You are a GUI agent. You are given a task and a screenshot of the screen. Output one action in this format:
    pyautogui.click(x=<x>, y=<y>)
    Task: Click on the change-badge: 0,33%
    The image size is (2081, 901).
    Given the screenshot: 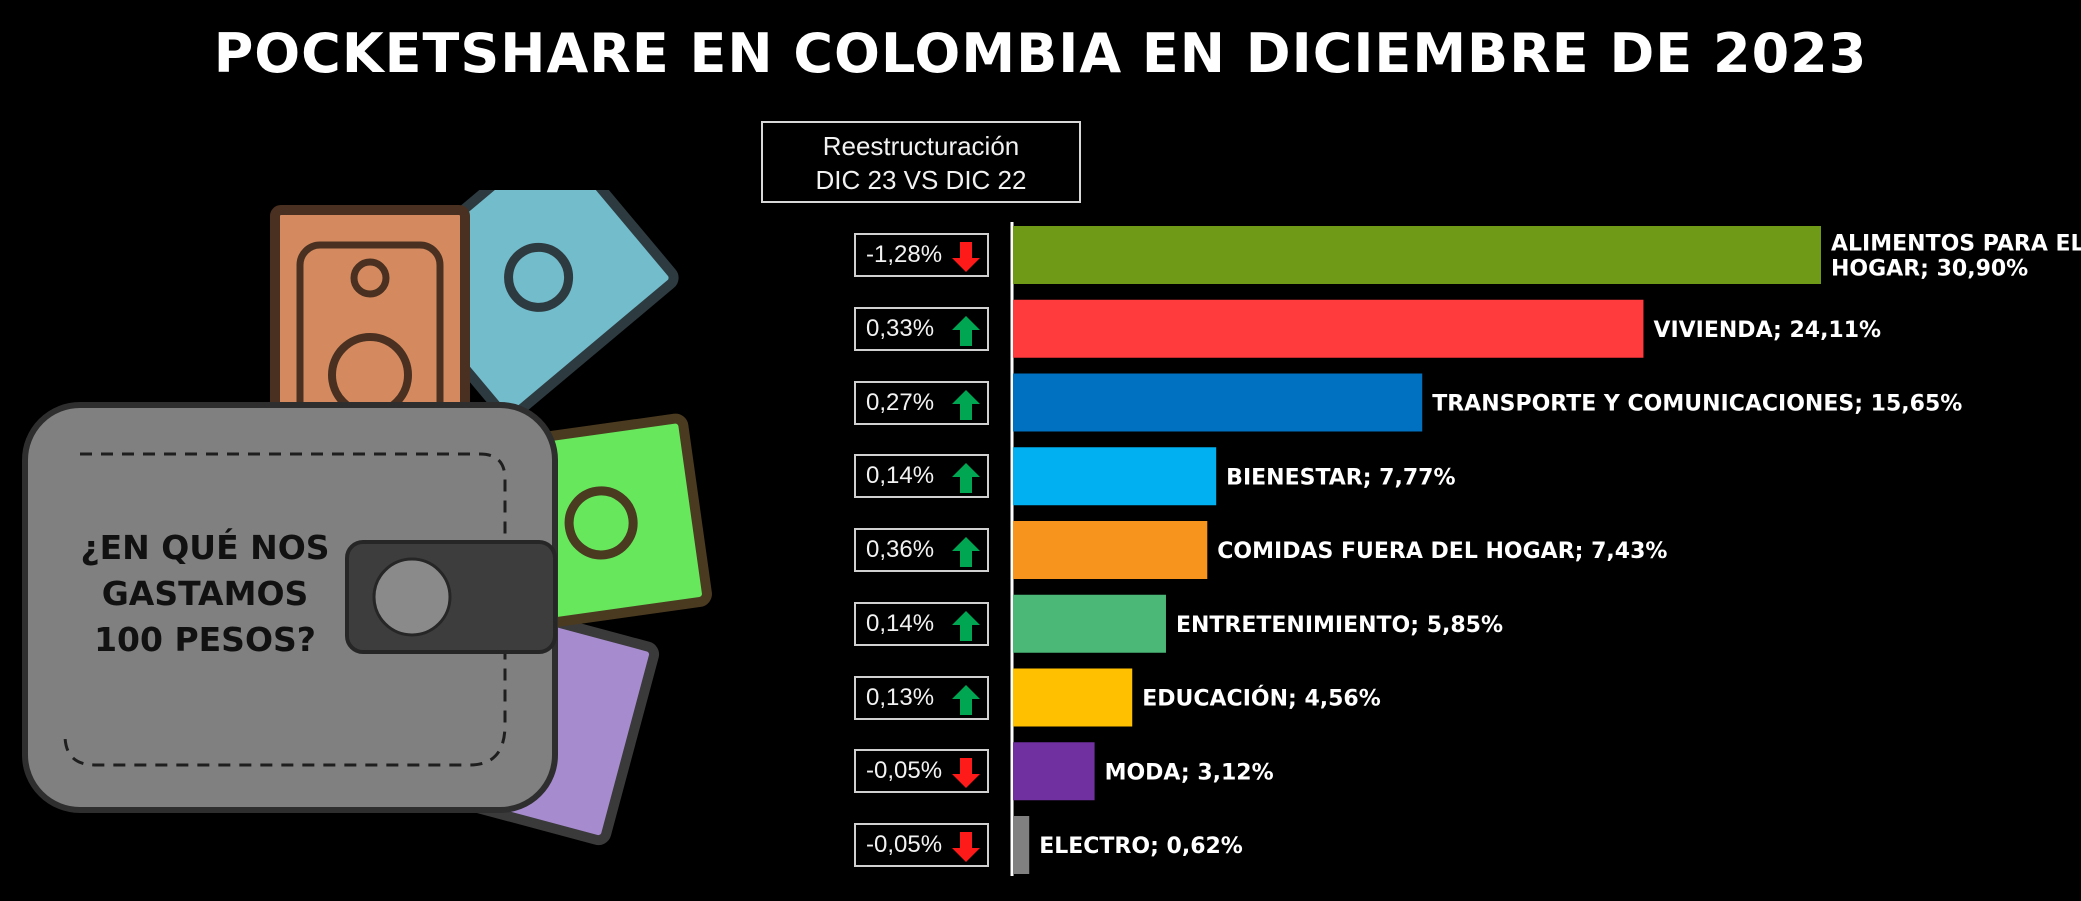 What is the action you would take?
    pyautogui.click(x=921, y=328)
    